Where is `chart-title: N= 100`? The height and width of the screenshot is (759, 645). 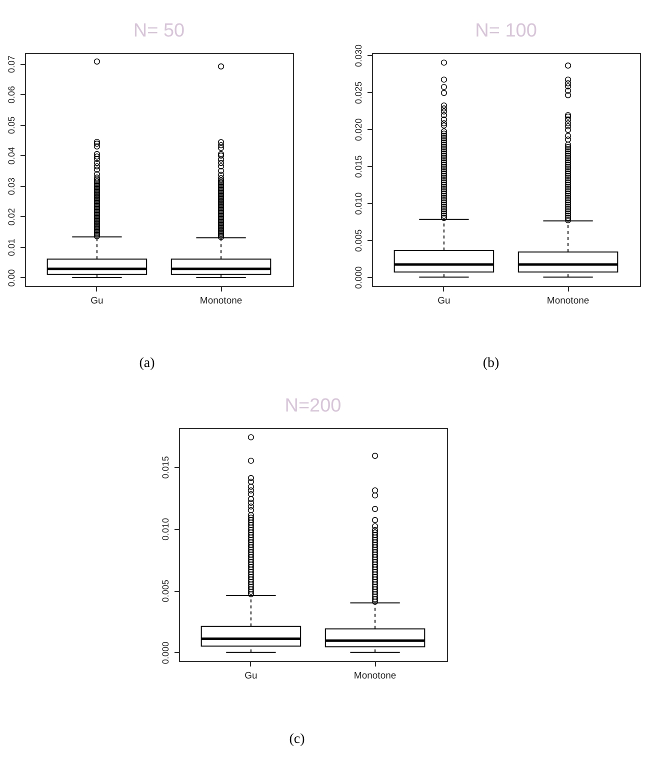
chart-title: N= 100 is located at coordinates (506, 31).